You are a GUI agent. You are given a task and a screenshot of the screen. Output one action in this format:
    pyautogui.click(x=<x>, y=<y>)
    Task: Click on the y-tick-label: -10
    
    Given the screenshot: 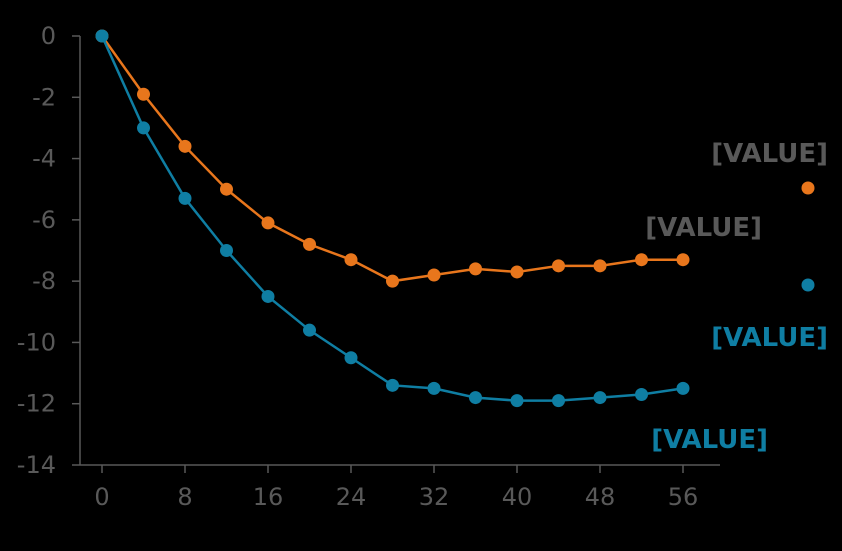 What is the action you would take?
    pyautogui.click(x=36, y=342)
    